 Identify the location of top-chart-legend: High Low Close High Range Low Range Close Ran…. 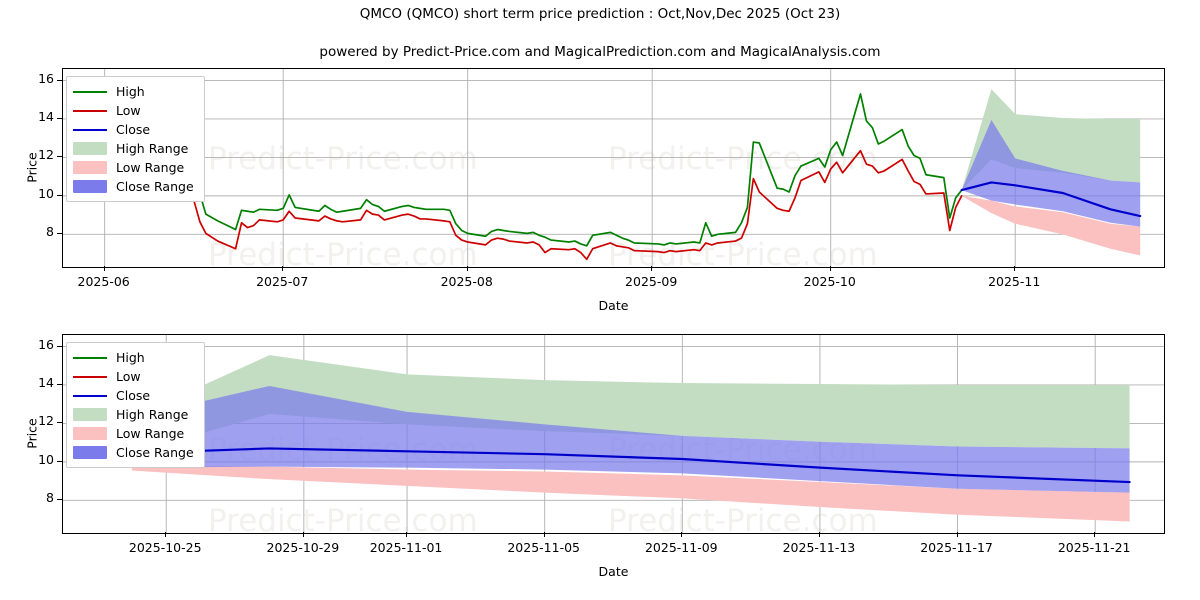
(135, 139).